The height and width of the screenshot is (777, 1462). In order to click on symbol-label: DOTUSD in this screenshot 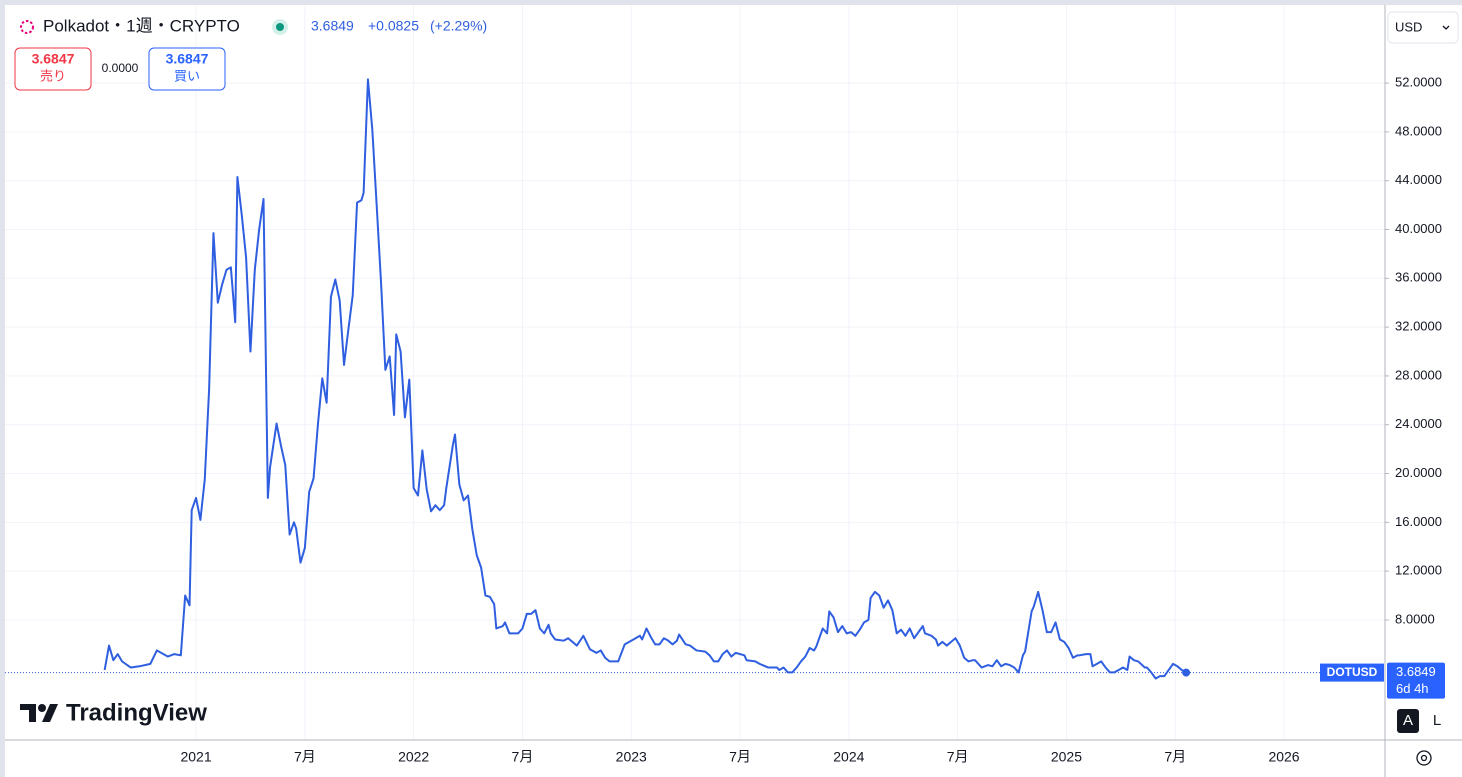, I will do `click(1352, 672)`.